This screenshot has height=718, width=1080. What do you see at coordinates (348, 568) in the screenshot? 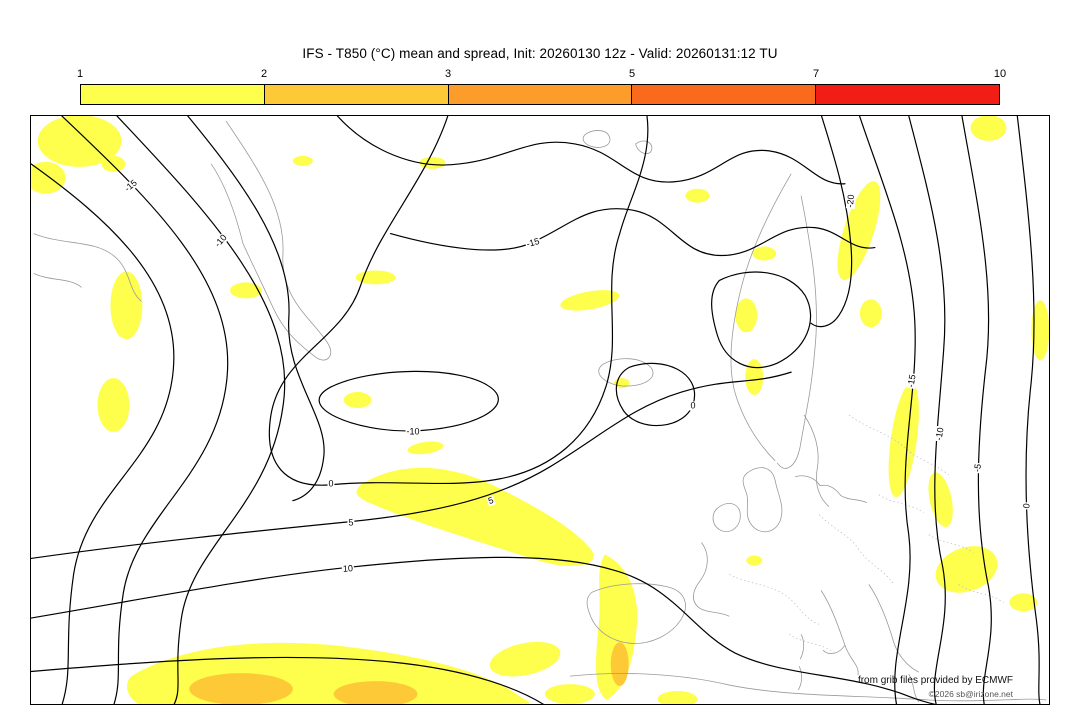
I see `contour-label: 10` at bounding box center [348, 568].